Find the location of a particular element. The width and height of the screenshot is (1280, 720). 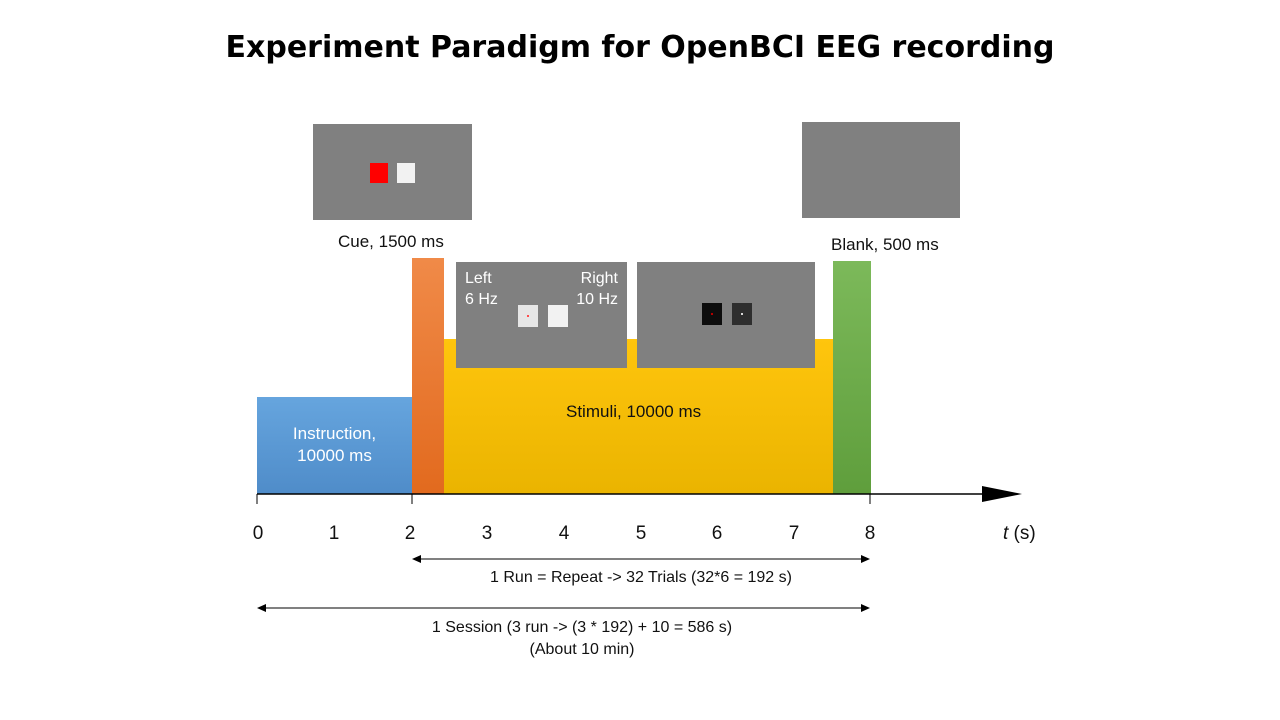

right-target-label: Right is located at coordinates (599, 278).